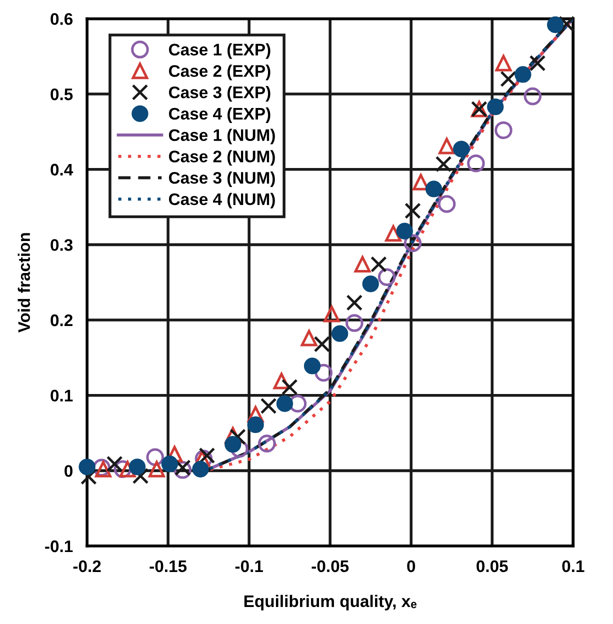 The height and width of the screenshot is (624, 613). Describe the element at coordinates (24, 283) in the screenshot. I see `y-axis-title: Void fraction` at that location.